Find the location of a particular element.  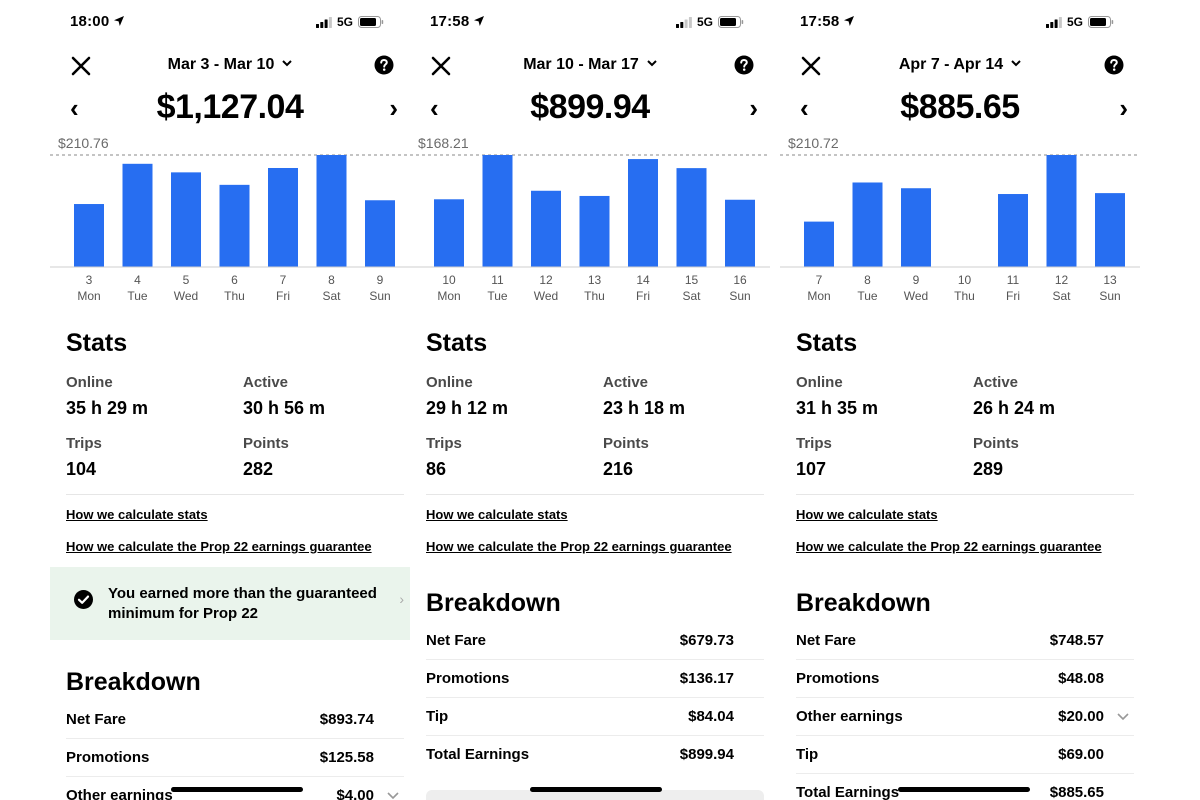

stat-label: Points is located at coordinates (626, 443).